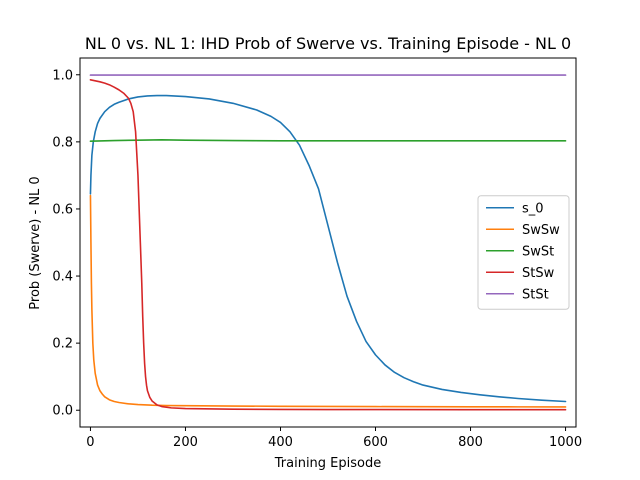 This screenshot has height=480, width=640. What do you see at coordinates (62, 411) in the screenshot?
I see `y-tick-label: 0.0` at bounding box center [62, 411].